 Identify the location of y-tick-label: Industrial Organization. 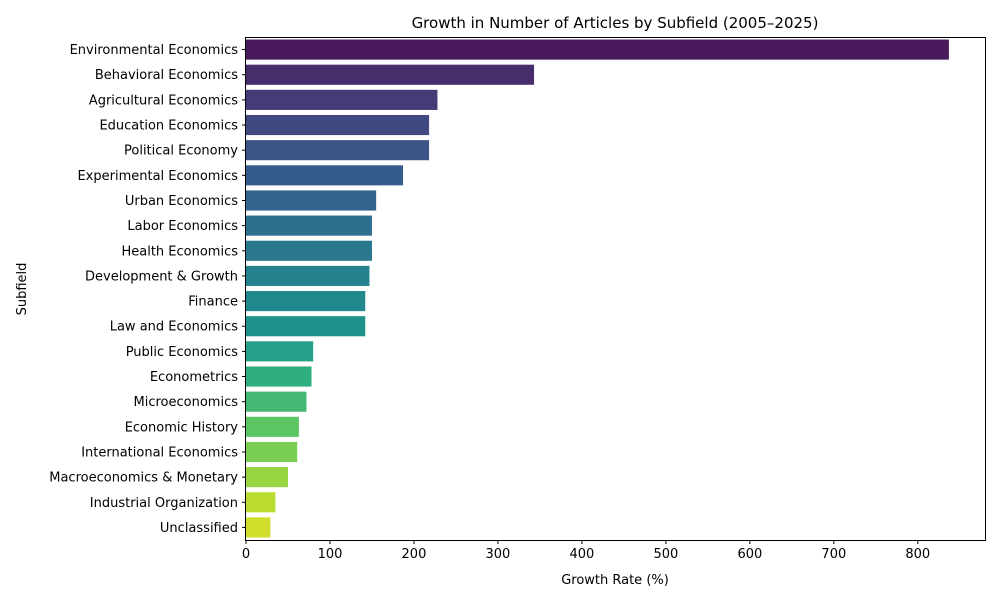
(164, 503).